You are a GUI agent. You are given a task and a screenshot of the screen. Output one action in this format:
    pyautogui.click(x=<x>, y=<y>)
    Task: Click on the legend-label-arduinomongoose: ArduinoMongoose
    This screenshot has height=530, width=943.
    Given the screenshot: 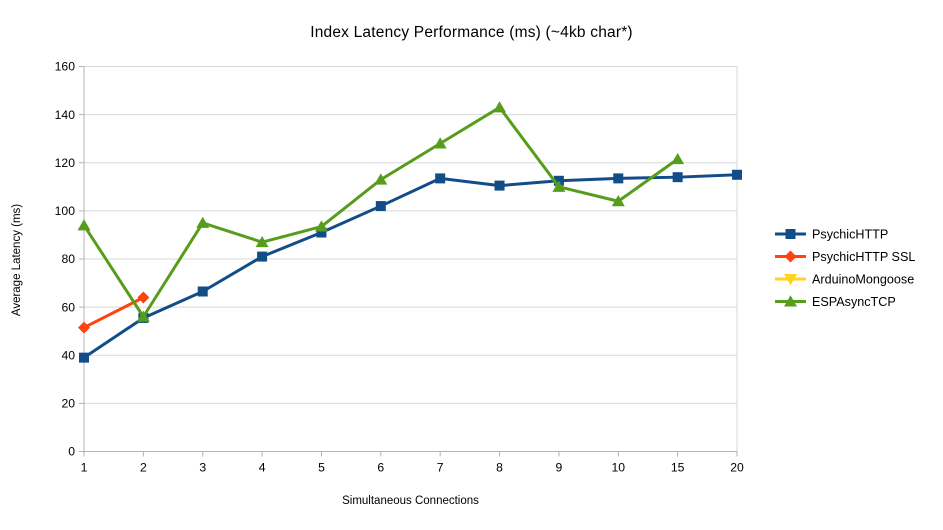 What is the action you would take?
    pyautogui.click(x=863, y=279)
    